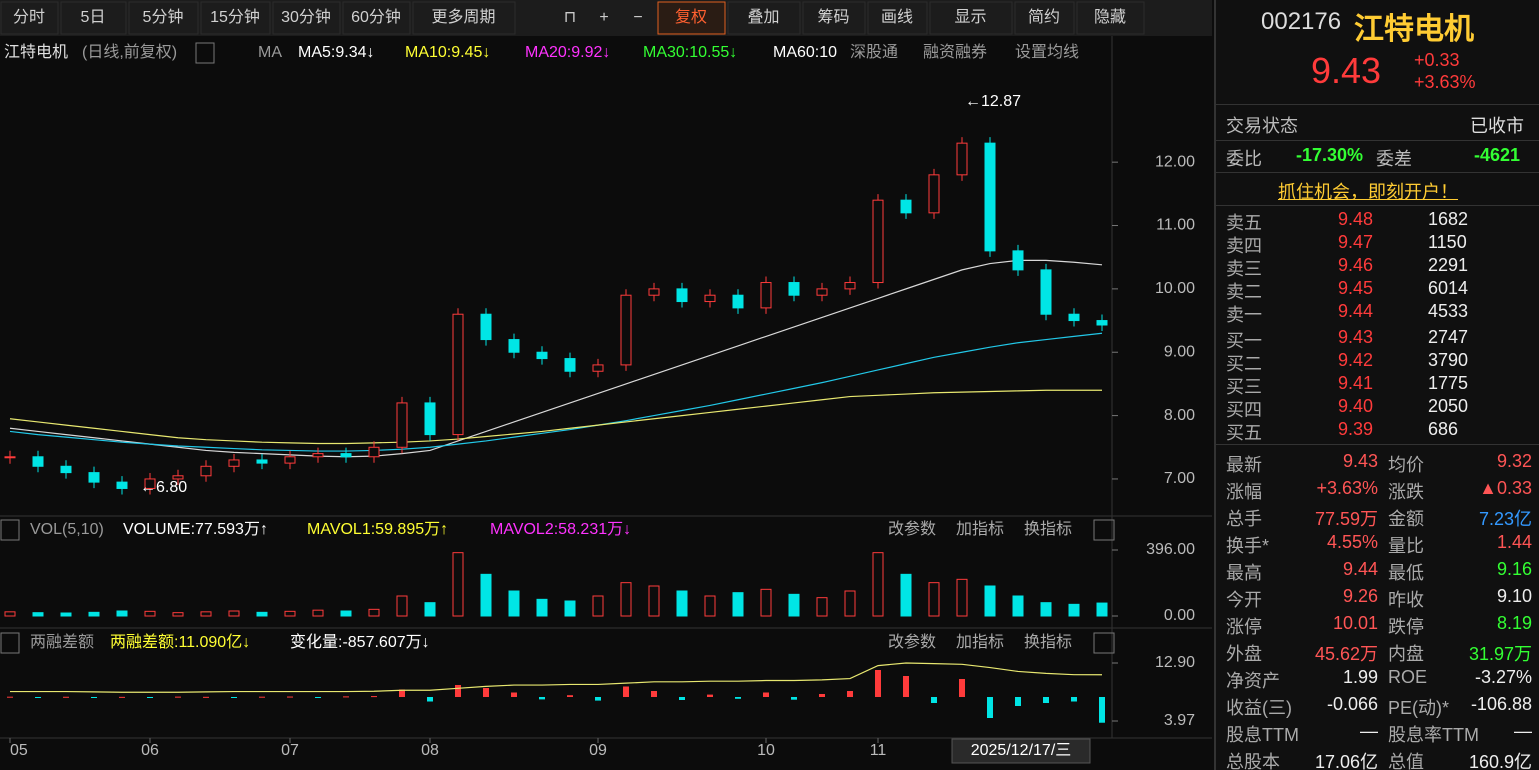 Image resolution: width=1539 pixels, height=770 pixels. Describe the element at coordinates (1352, 542) in the screenshot. I see `quote-value: 4.55%` at that location.